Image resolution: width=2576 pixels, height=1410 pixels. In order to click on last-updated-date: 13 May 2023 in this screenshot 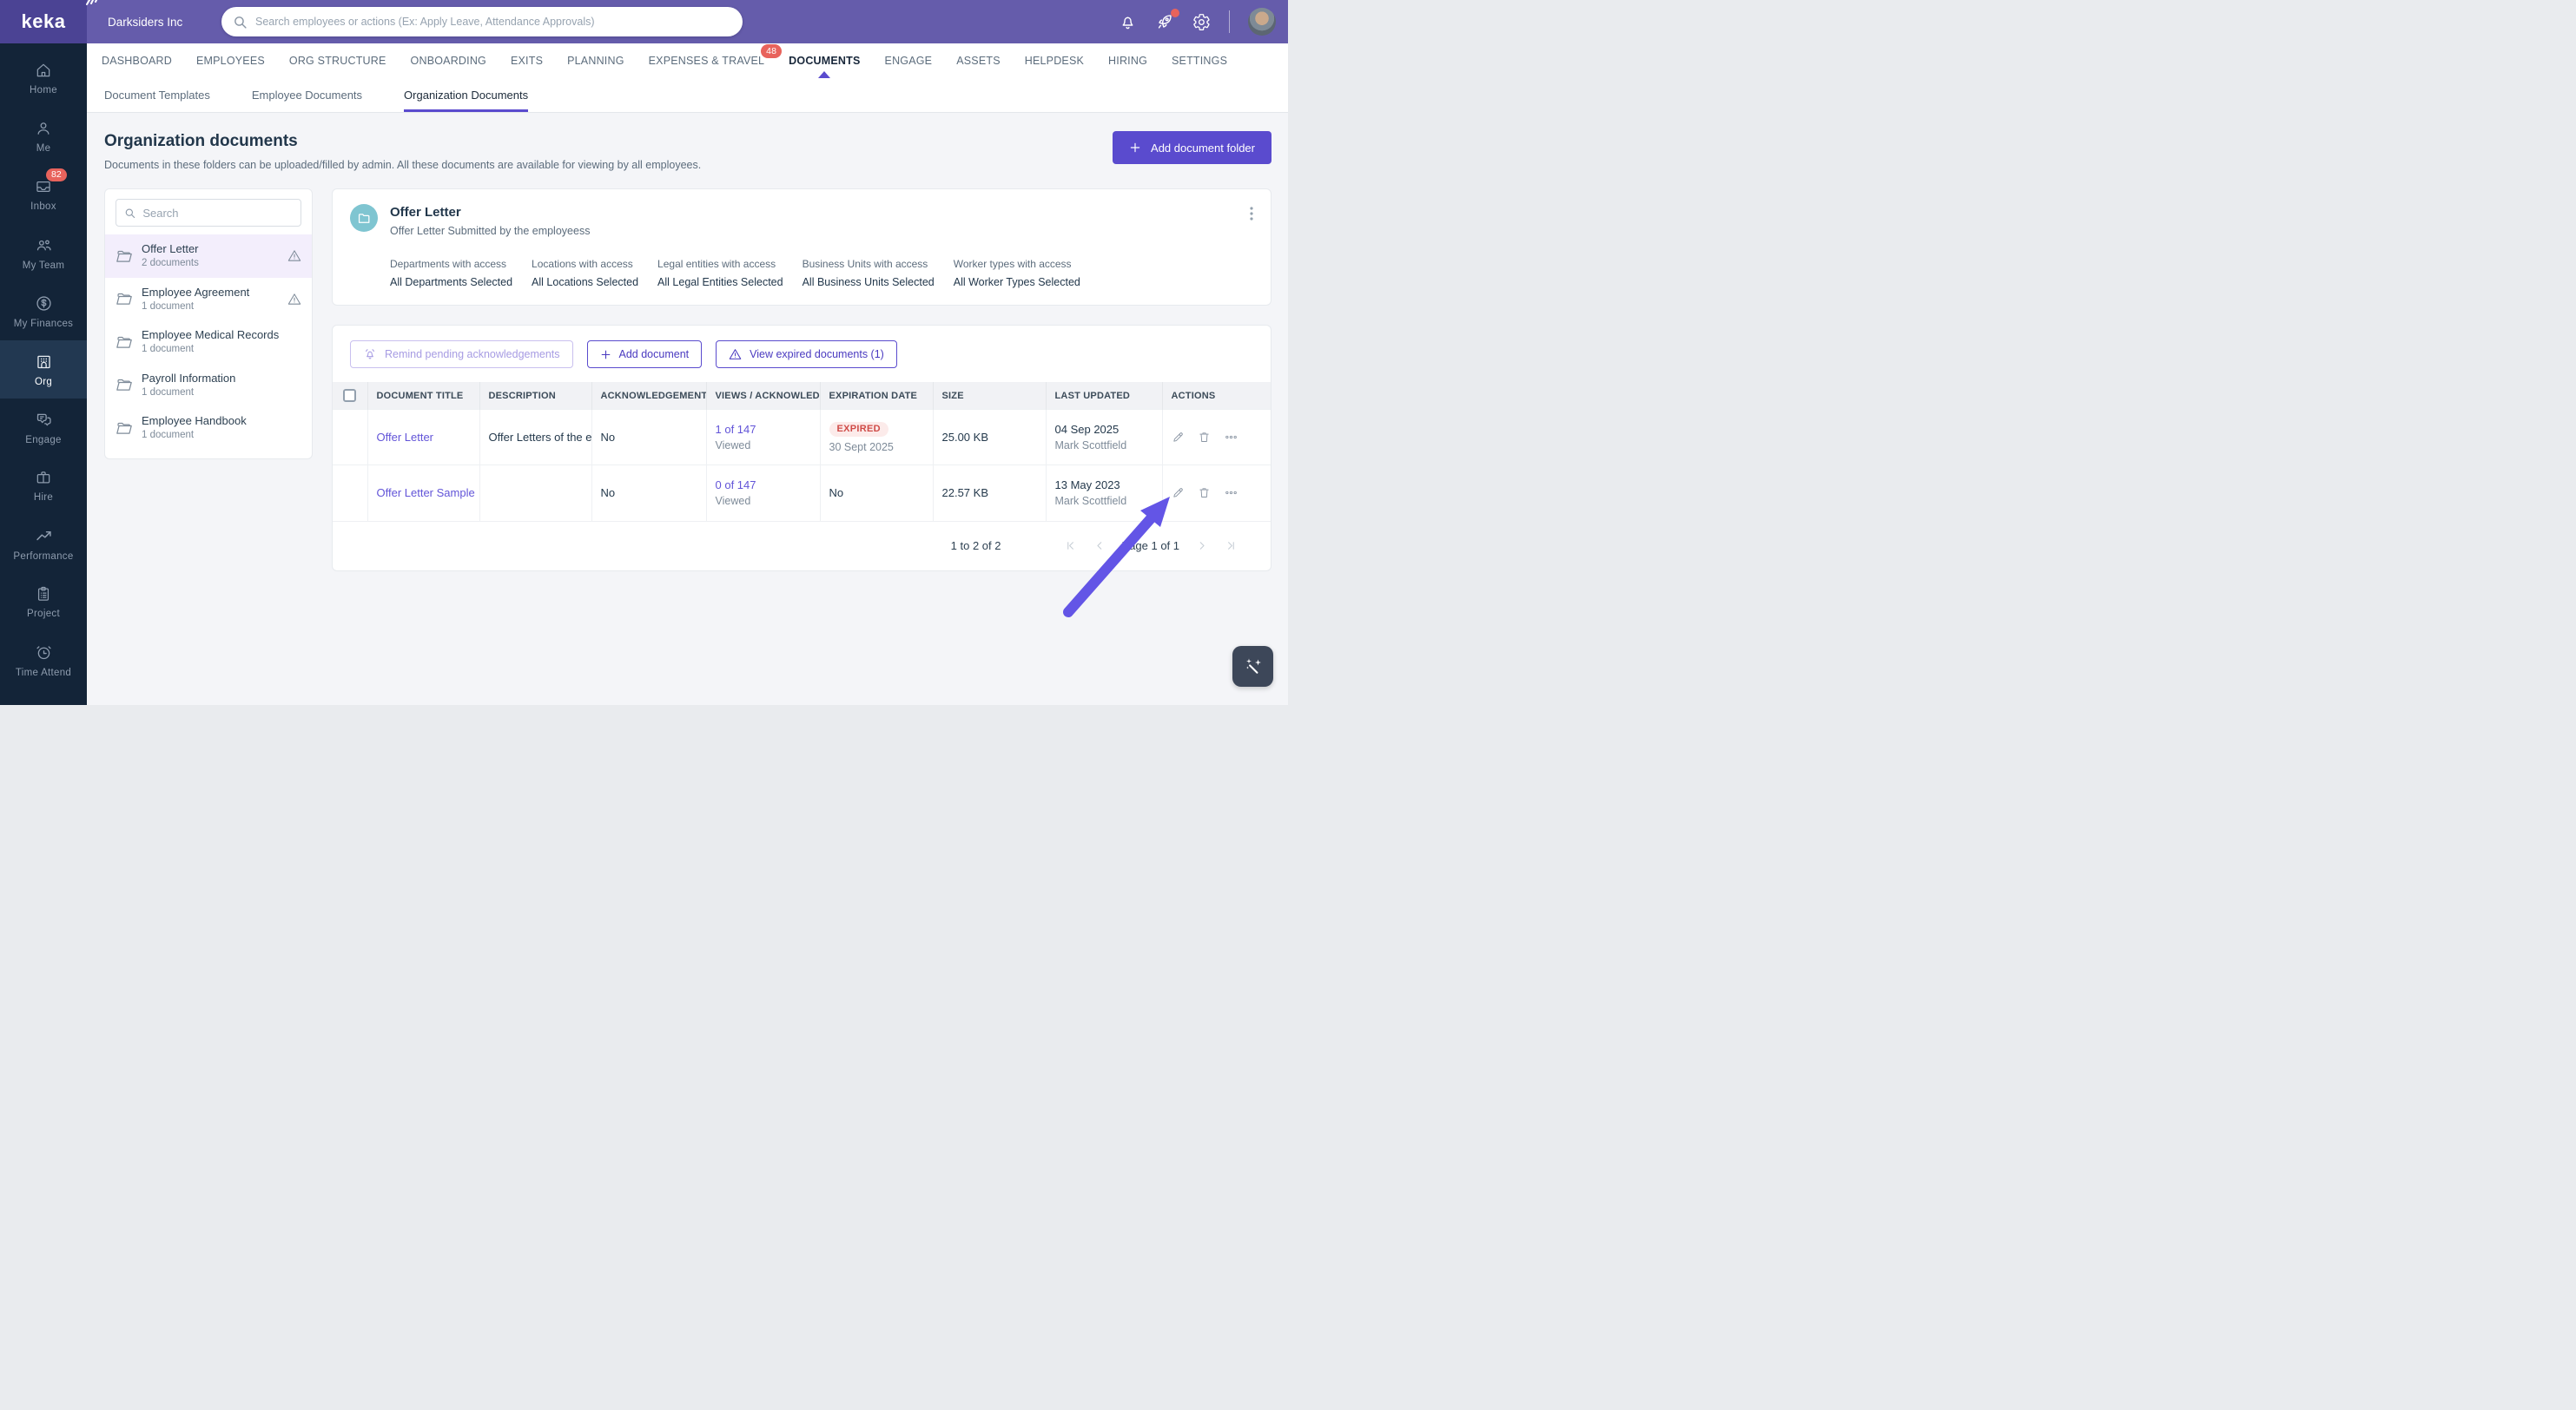, I will do `click(1087, 484)`.